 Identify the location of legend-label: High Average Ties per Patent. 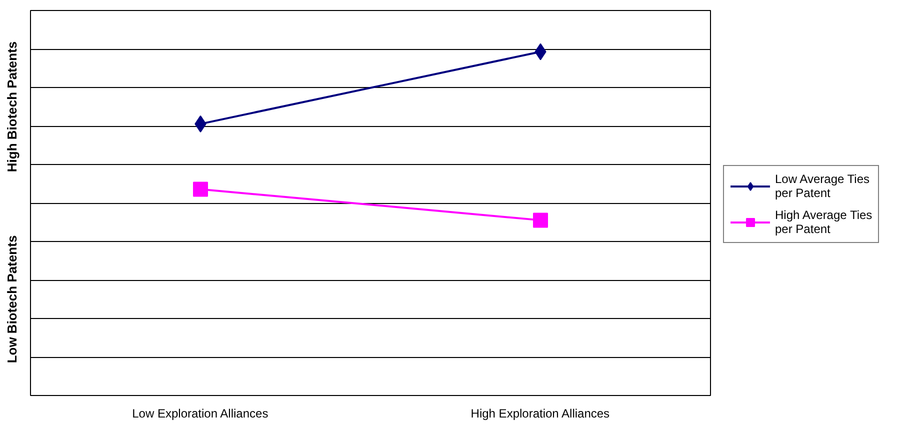
(823, 222).